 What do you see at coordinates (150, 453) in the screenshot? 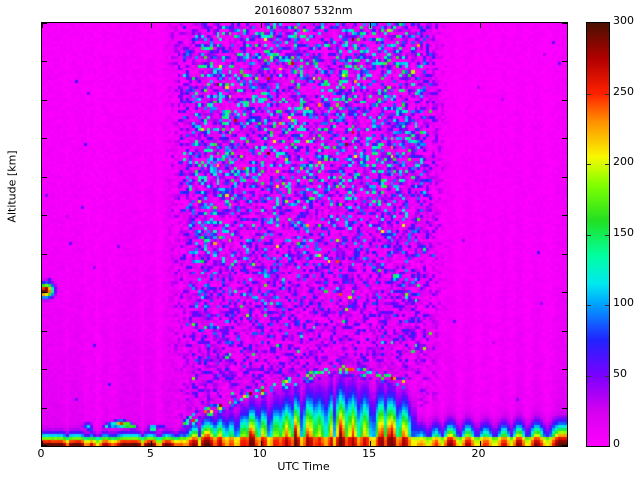
I see `x-tick-label-5: 5` at bounding box center [150, 453].